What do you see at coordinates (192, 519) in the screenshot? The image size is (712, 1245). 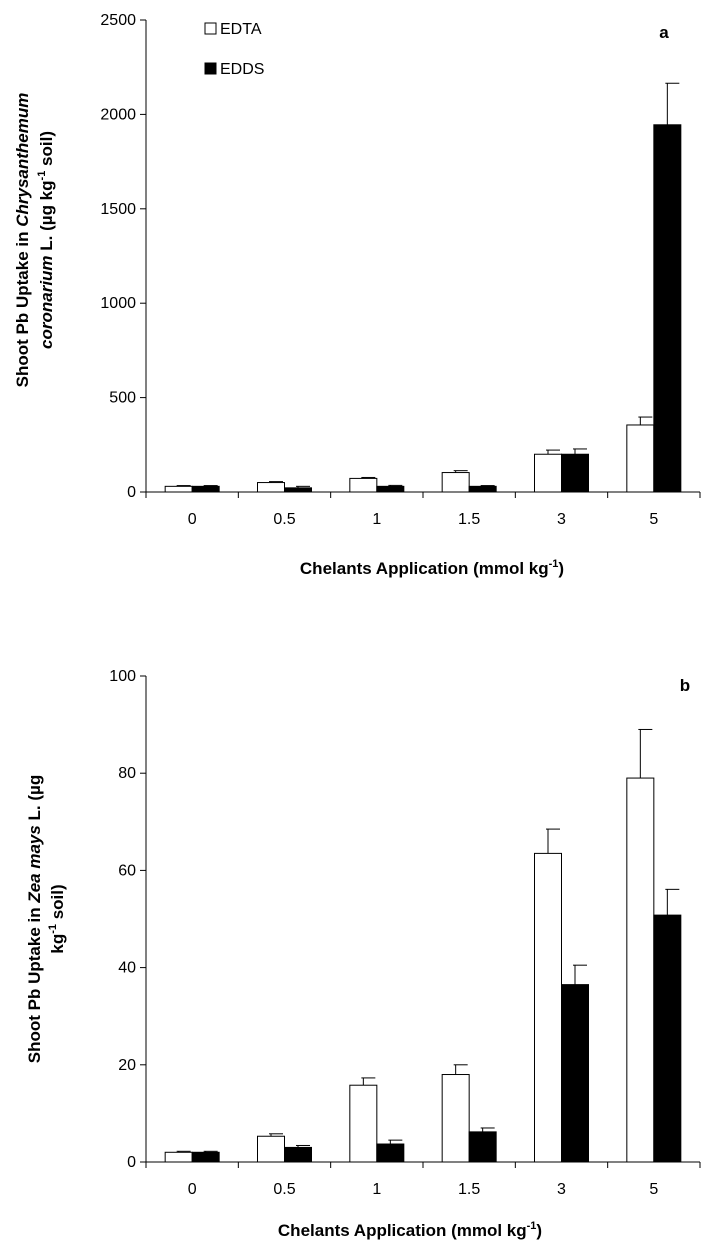 I see `x-tick-label-a: 0` at bounding box center [192, 519].